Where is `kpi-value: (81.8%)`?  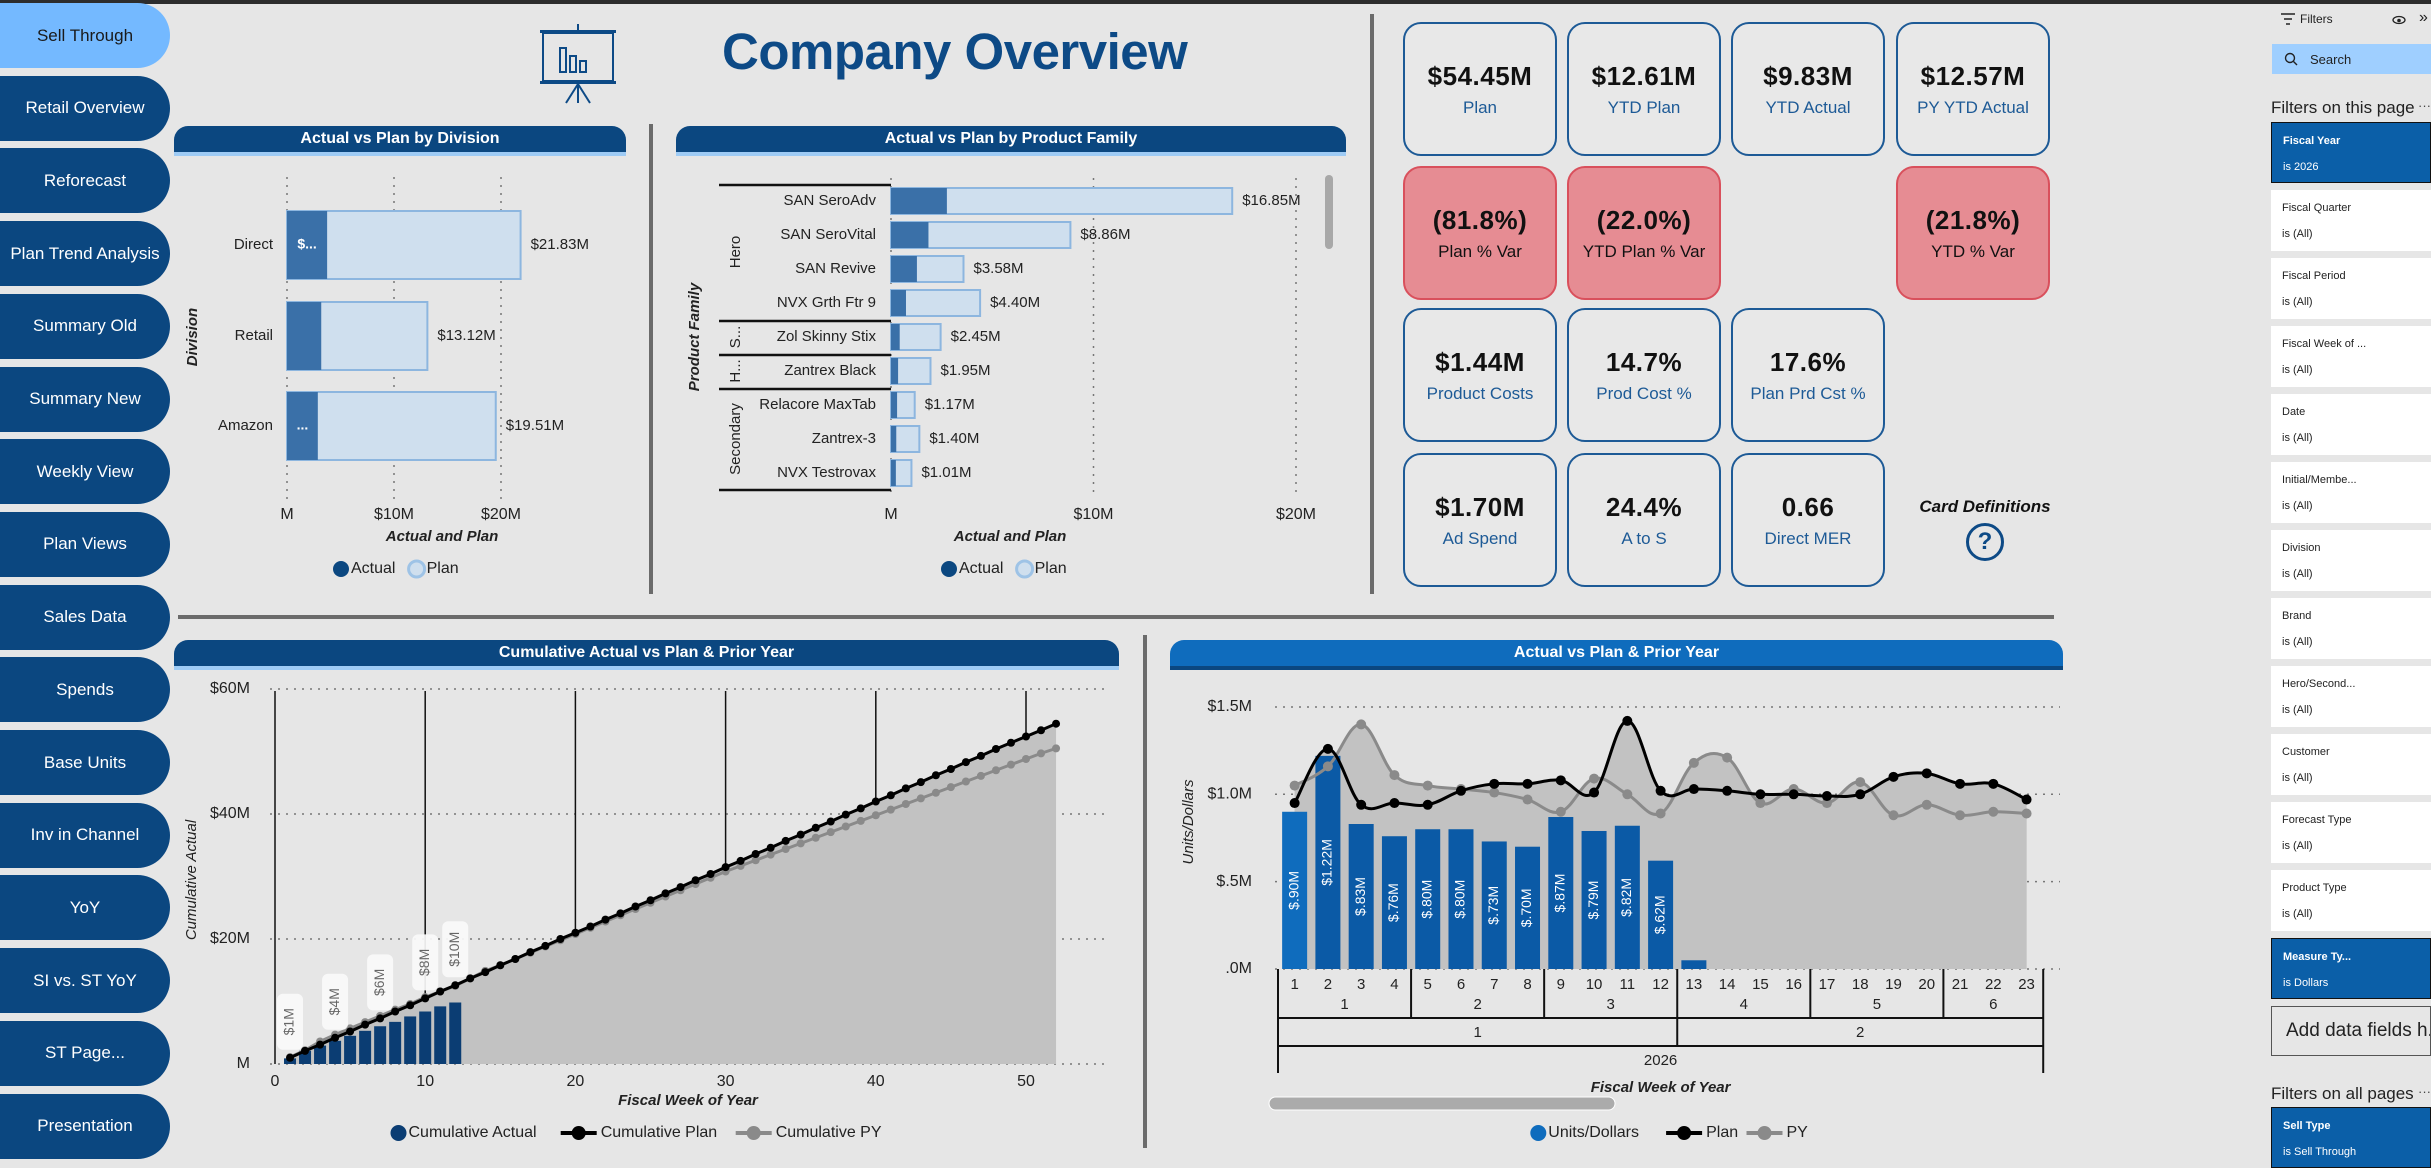 kpi-value: (81.8%) is located at coordinates (1480, 219).